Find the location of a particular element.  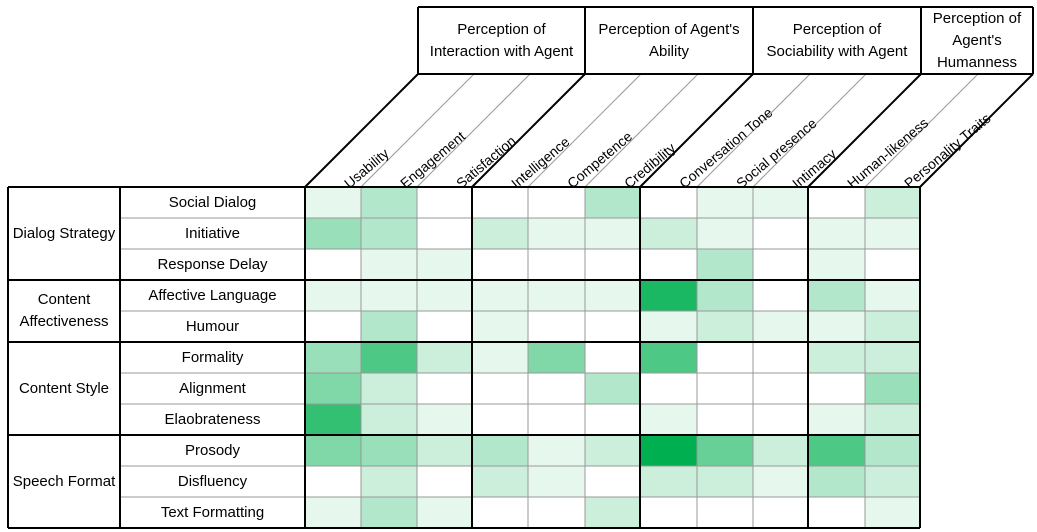

dimension-header-line: Perception of Agent's is located at coordinates (669, 29).